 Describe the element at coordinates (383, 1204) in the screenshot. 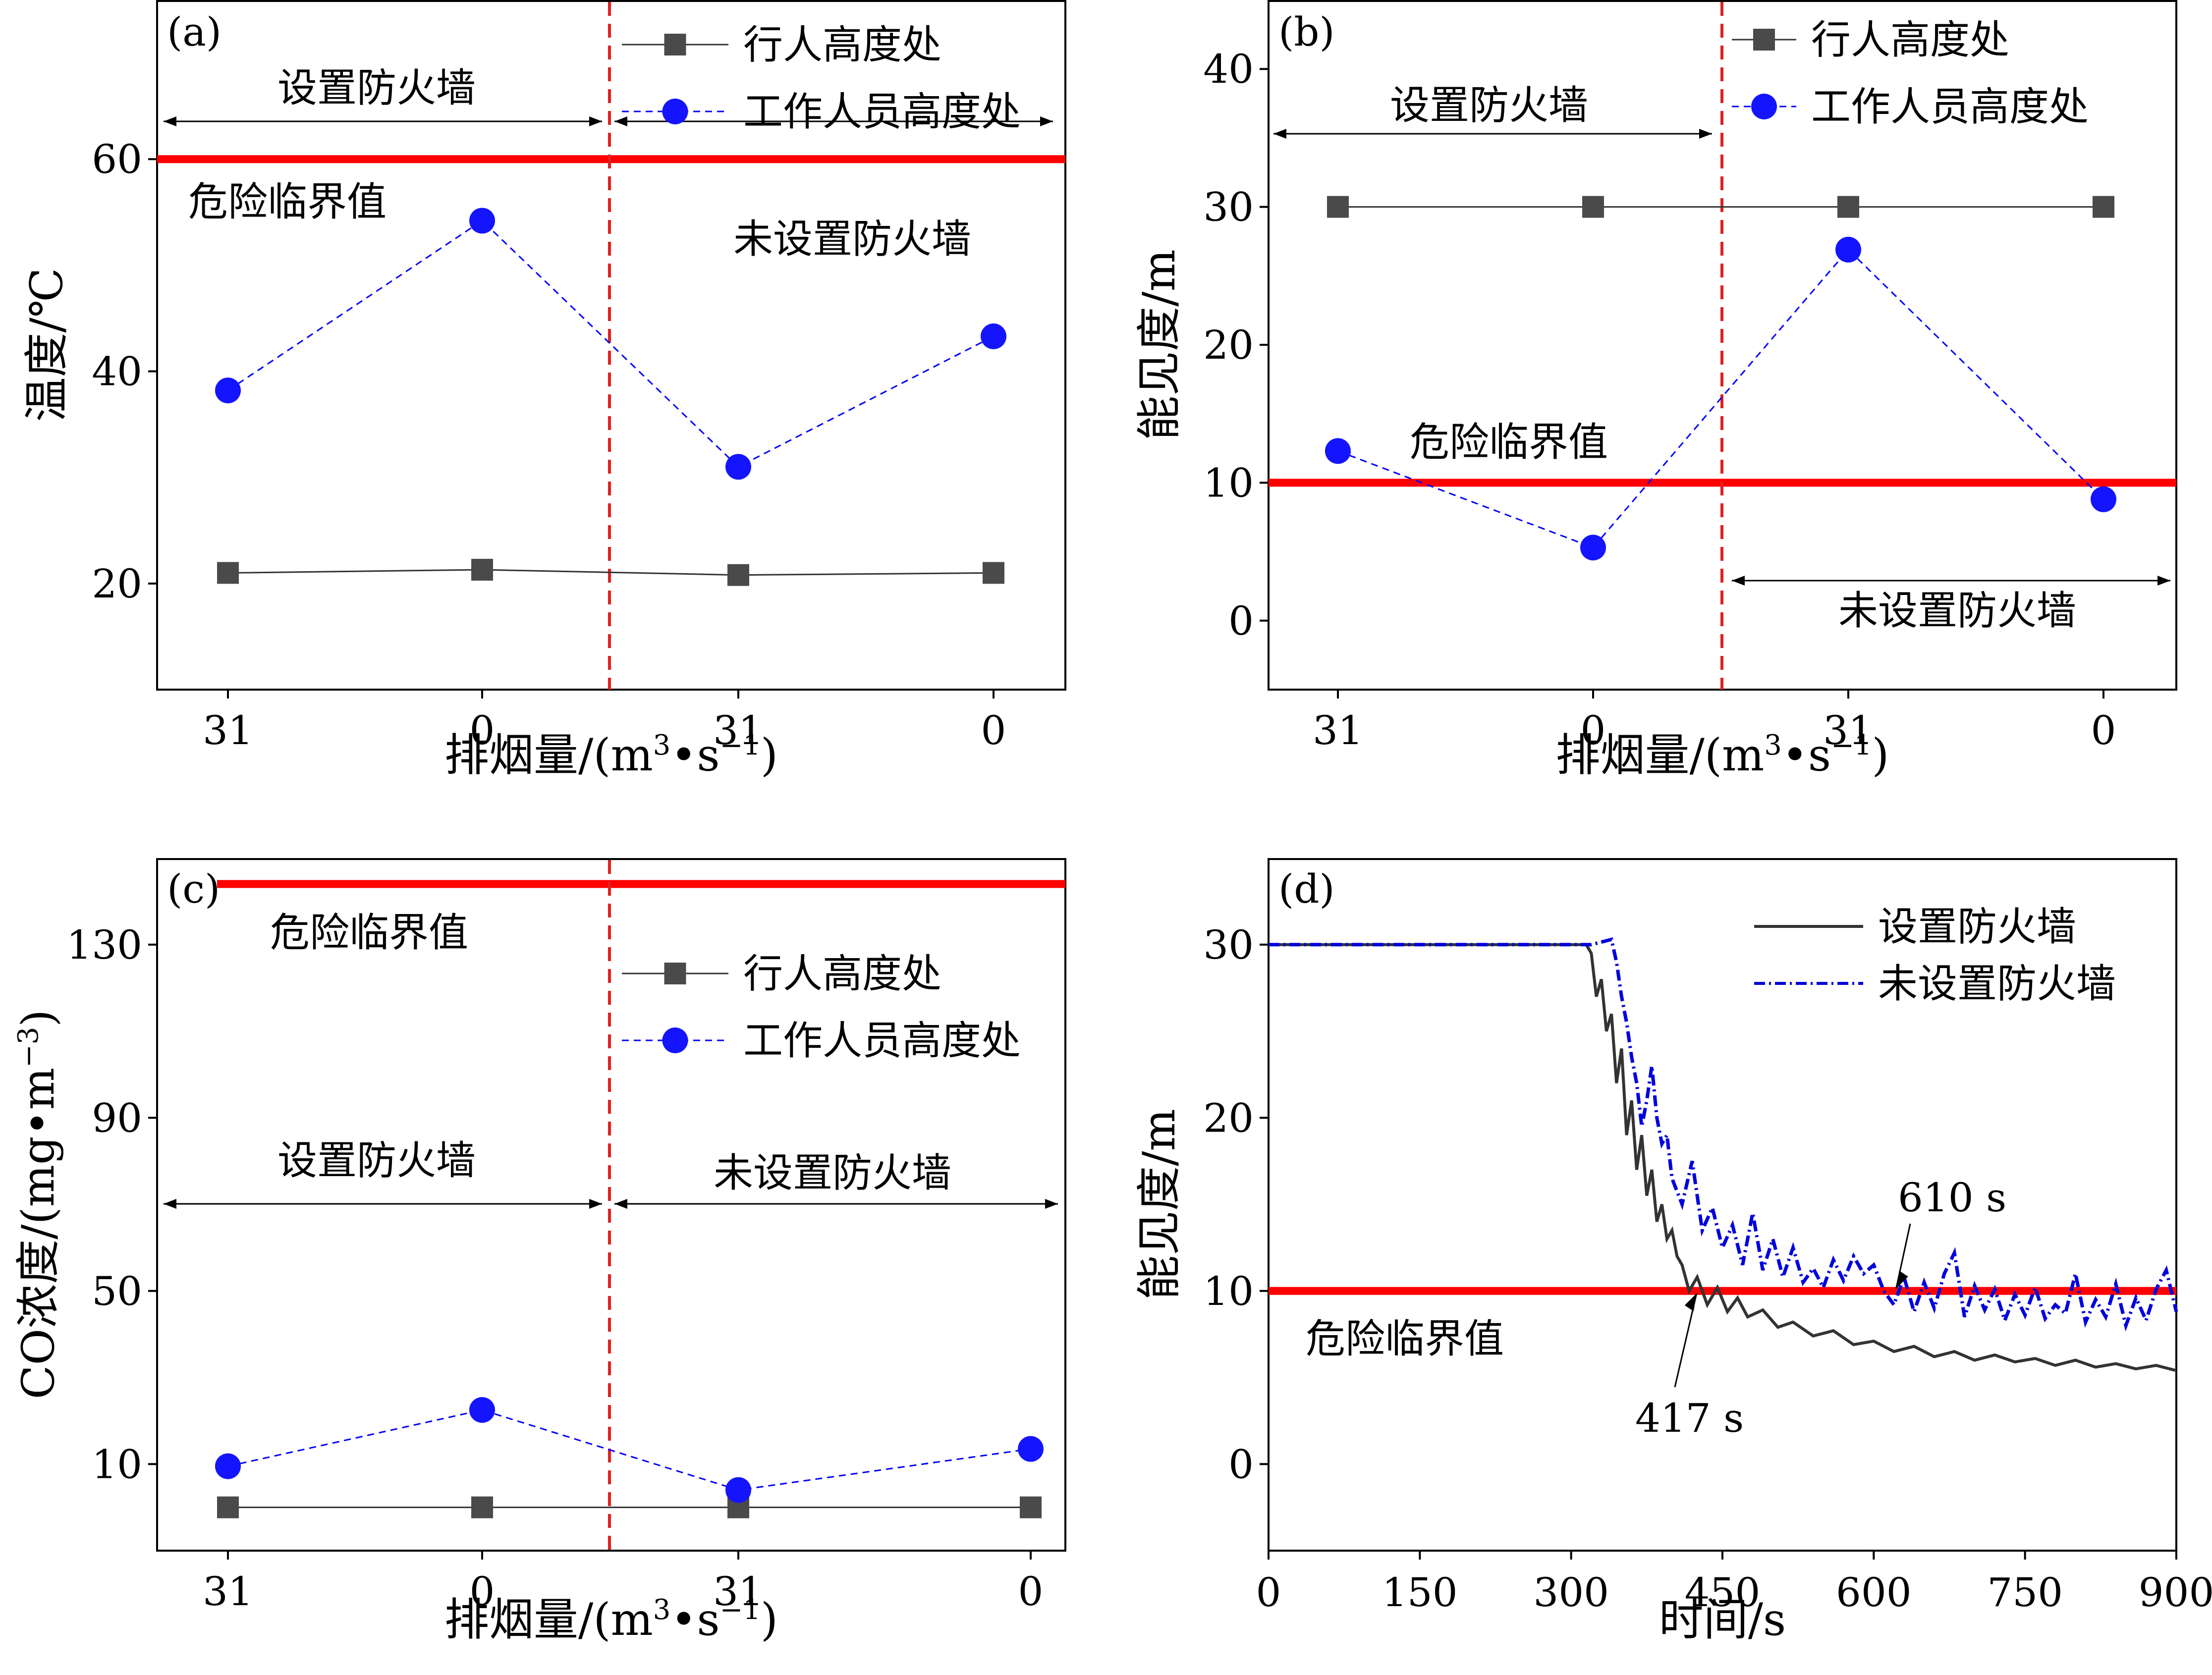

I see `region-arrow-with` at that location.